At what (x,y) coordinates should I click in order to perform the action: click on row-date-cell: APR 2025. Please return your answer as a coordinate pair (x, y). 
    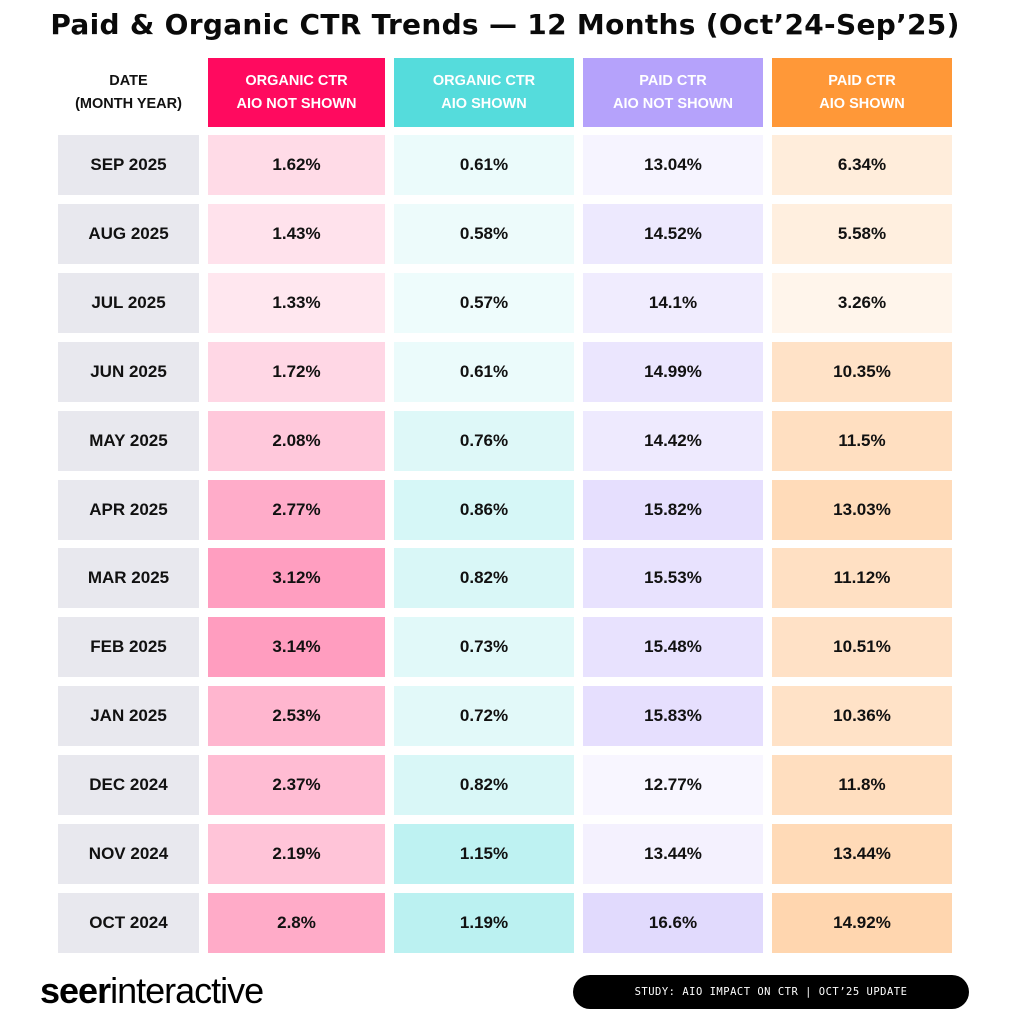
    Looking at the image, I should click on (128, 509).